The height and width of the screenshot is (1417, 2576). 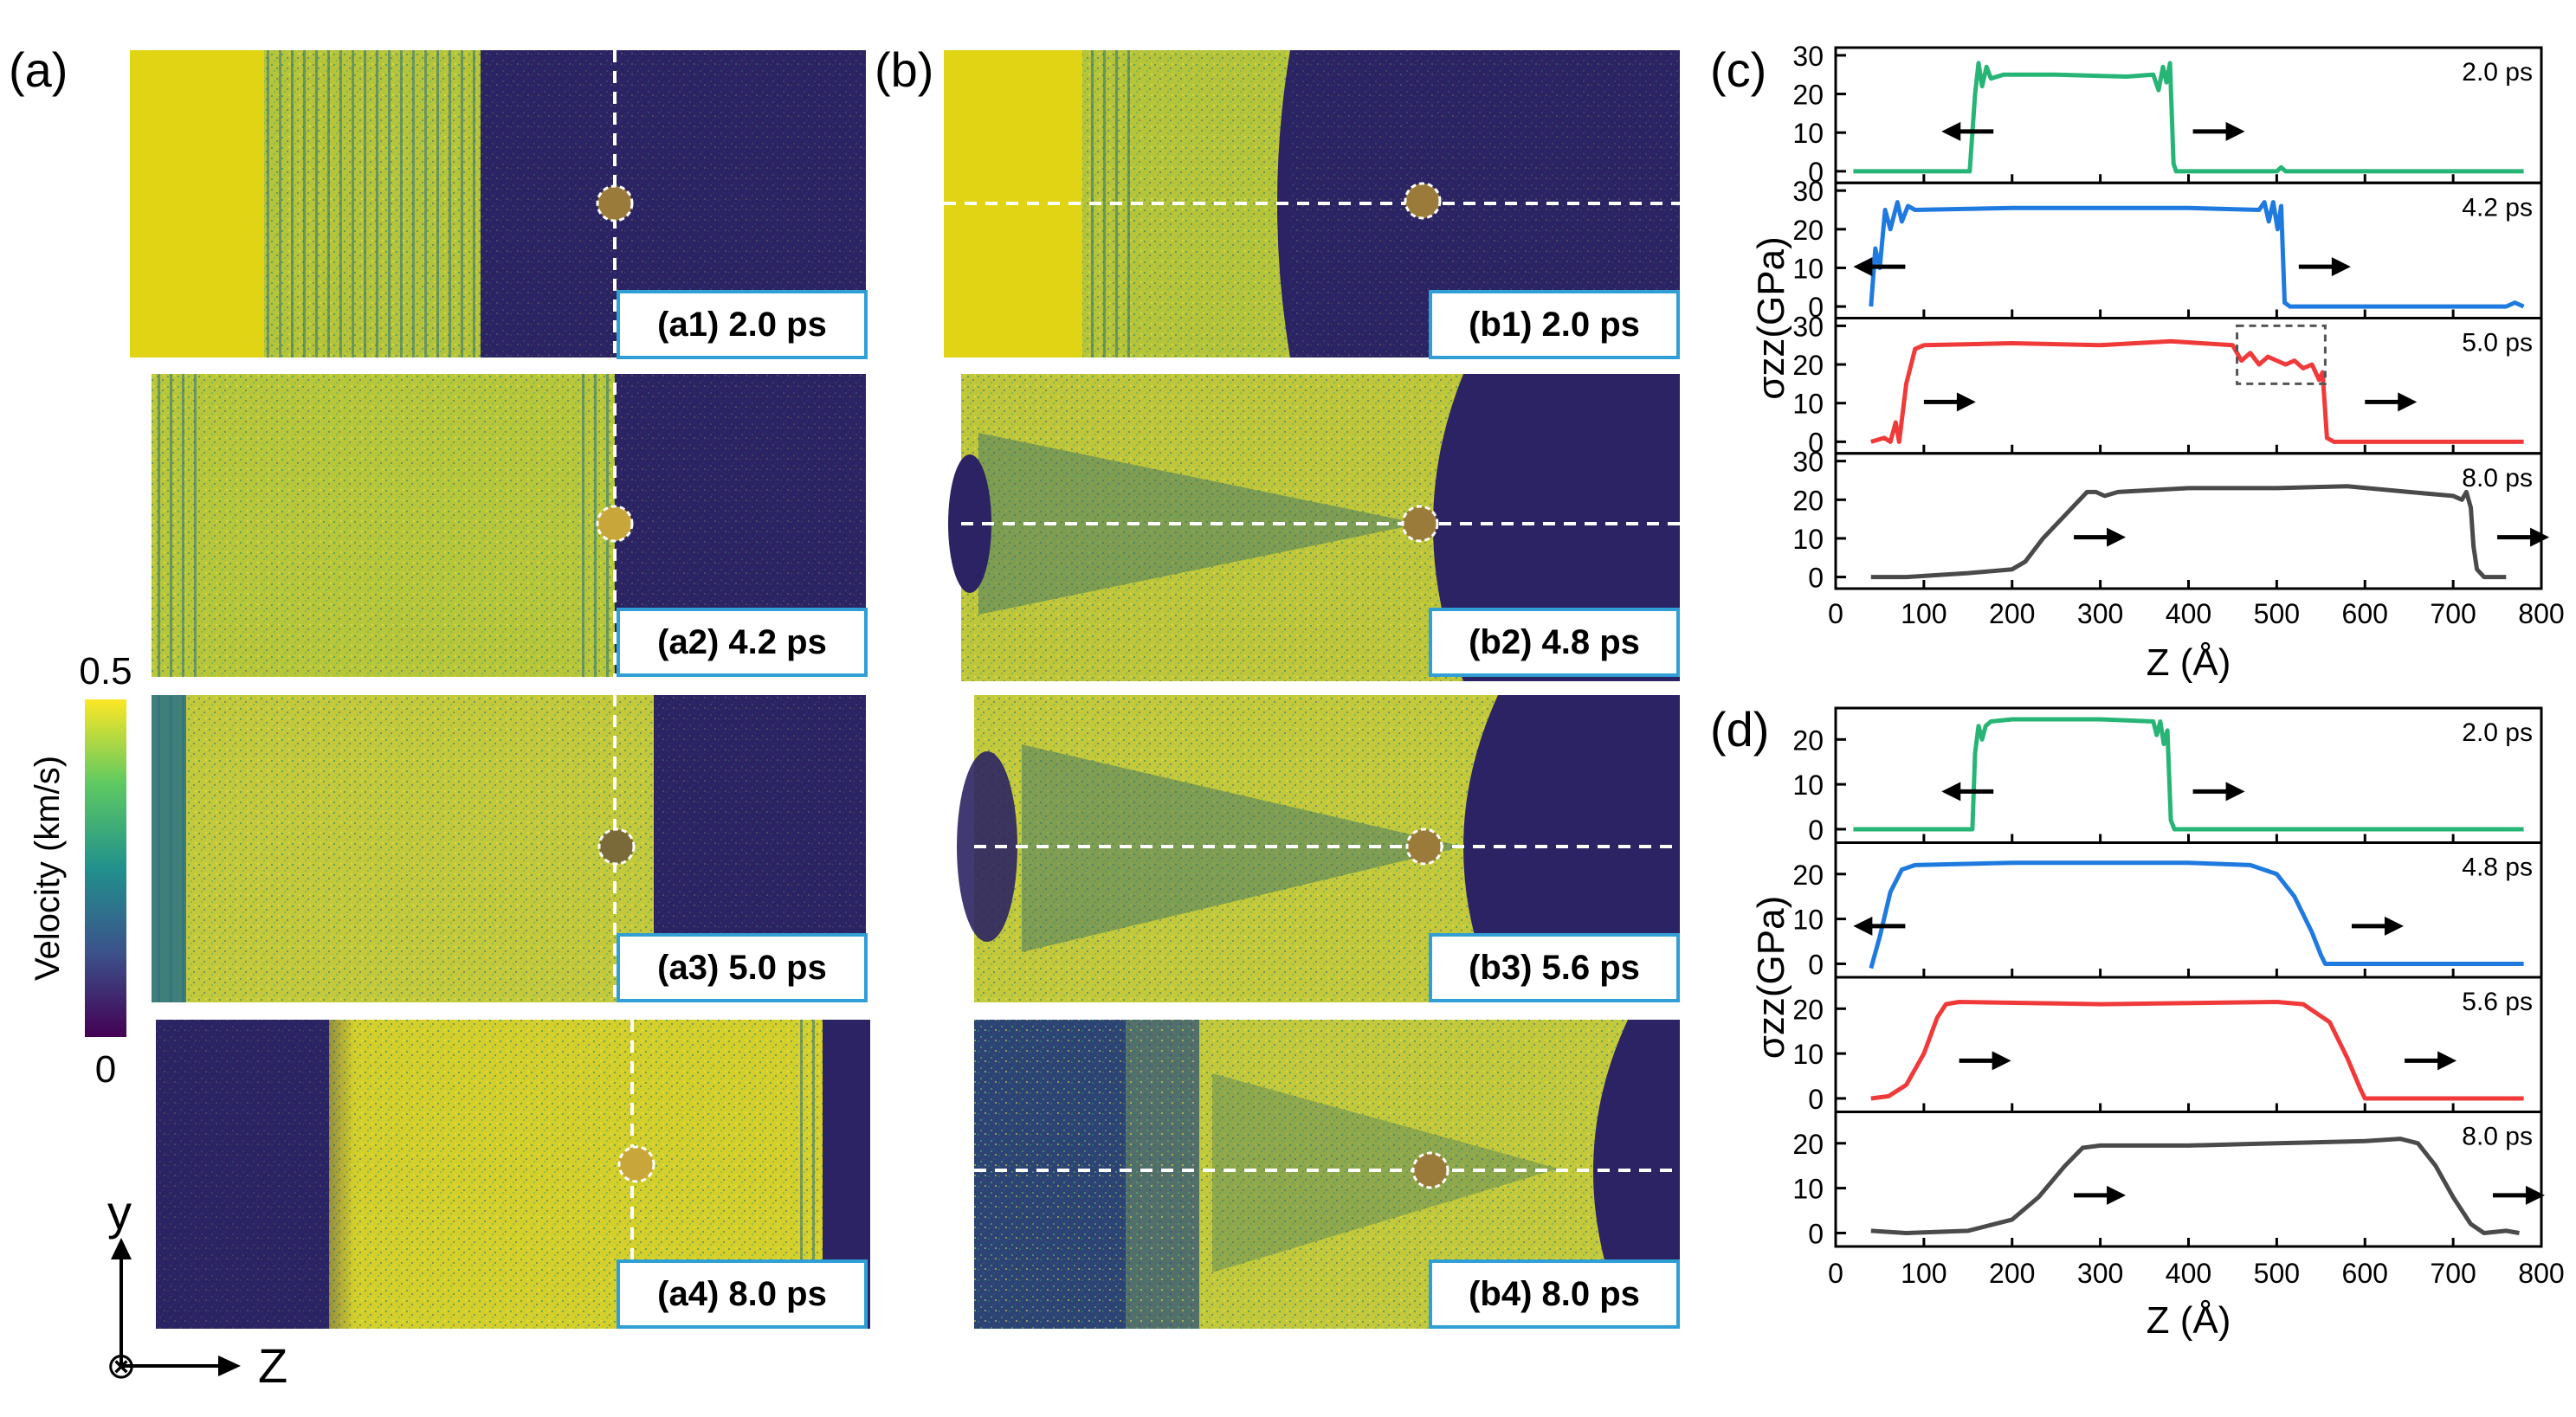 I want to click on series-time-label: 5.0 ps, so click(x=2497, y=343).